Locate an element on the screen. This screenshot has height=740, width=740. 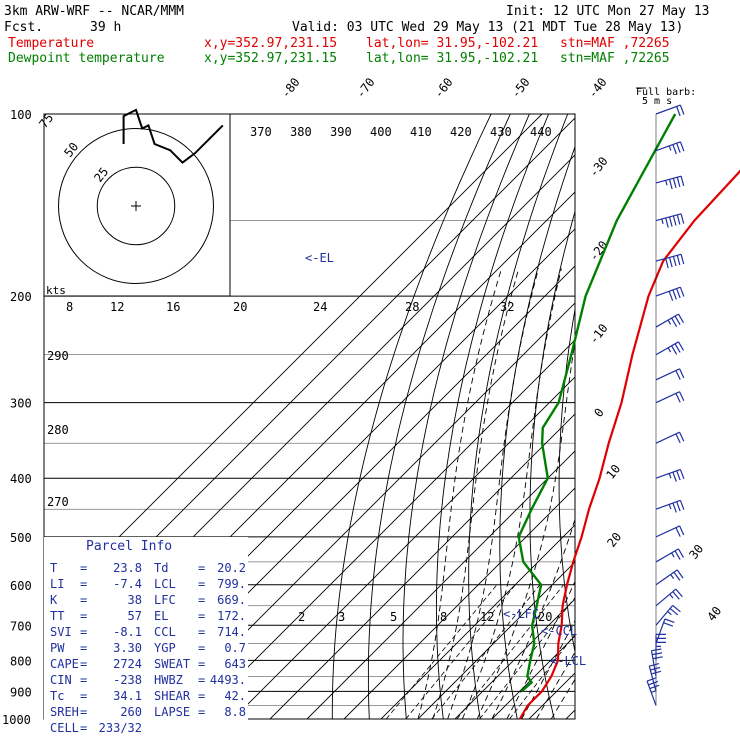
theta-label: 420 is located at coordinates (461, 132).